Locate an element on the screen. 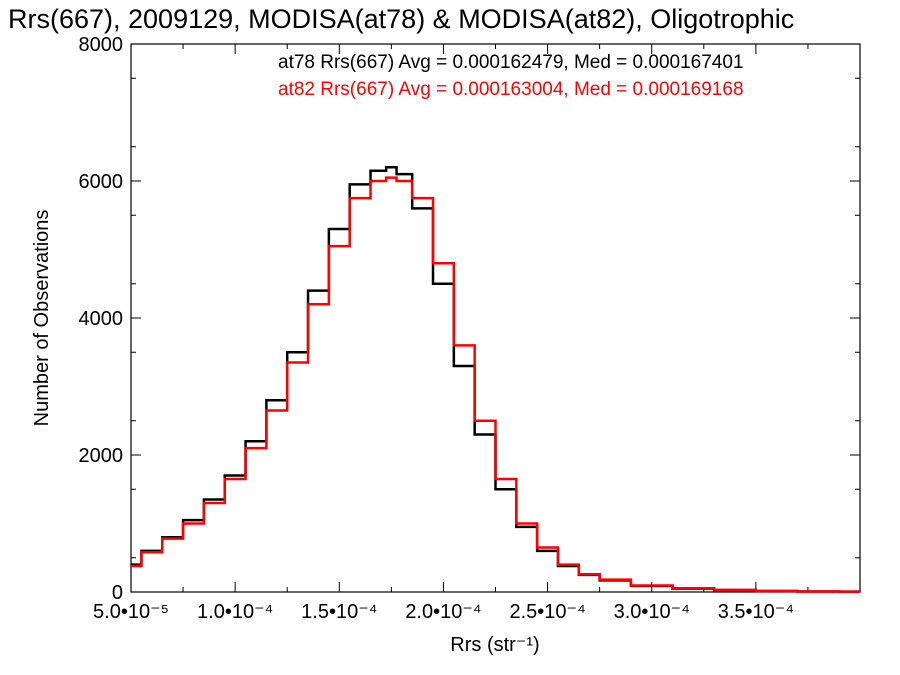 The width and height of the screenshot is (900, 675). x-tick-label: 1.5•10⁻⁴ is located at coordinates (339, 612).